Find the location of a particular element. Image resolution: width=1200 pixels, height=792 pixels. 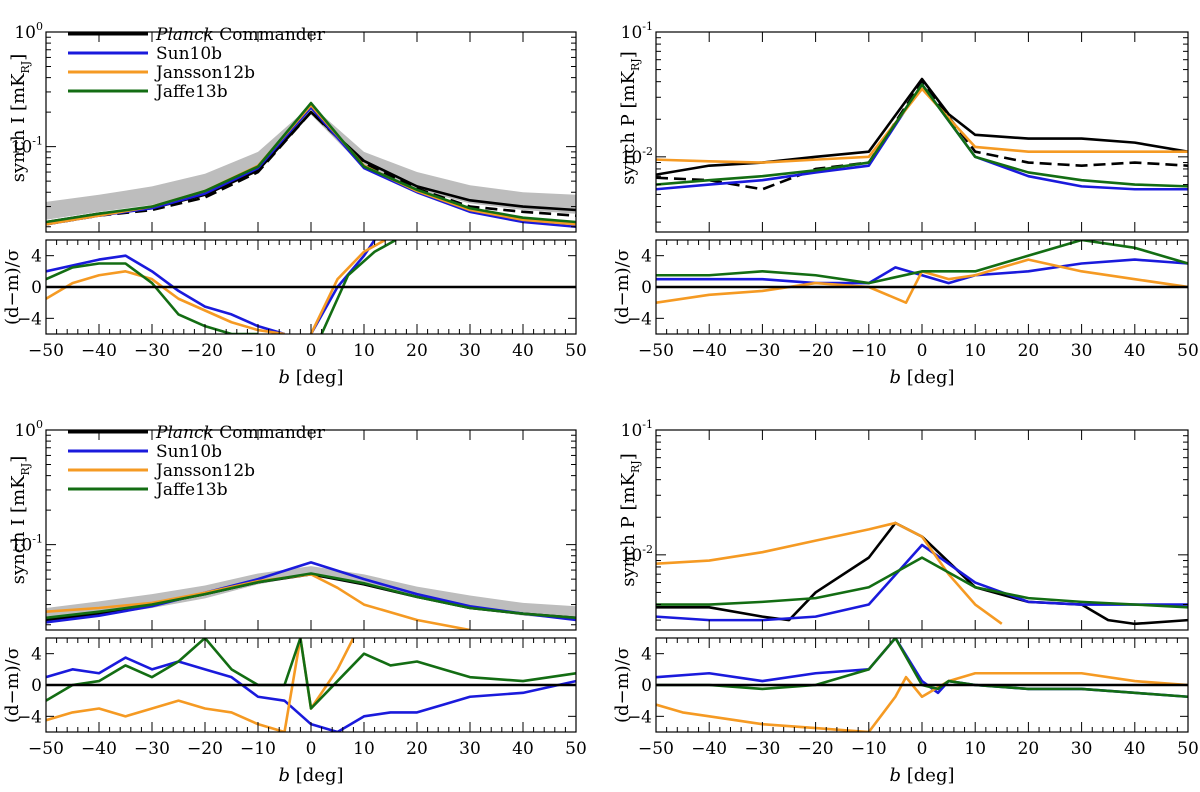

series-line-jaffe13b-solid is located at coordinates (922, 135).